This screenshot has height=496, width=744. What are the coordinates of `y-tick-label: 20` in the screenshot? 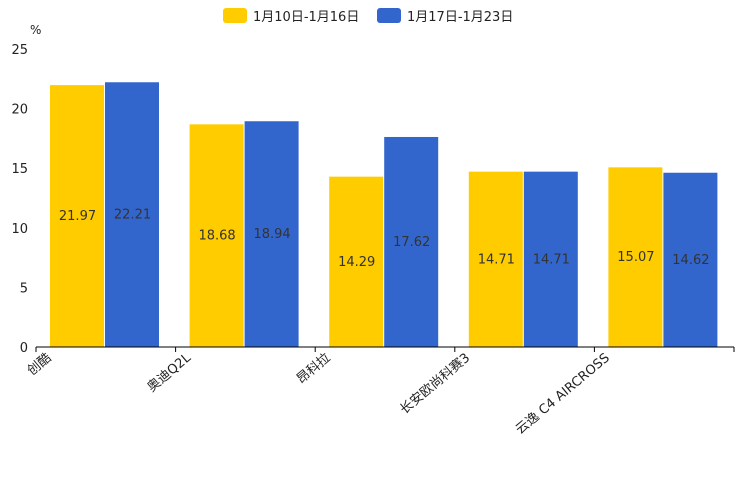 It's located at (19, 110).